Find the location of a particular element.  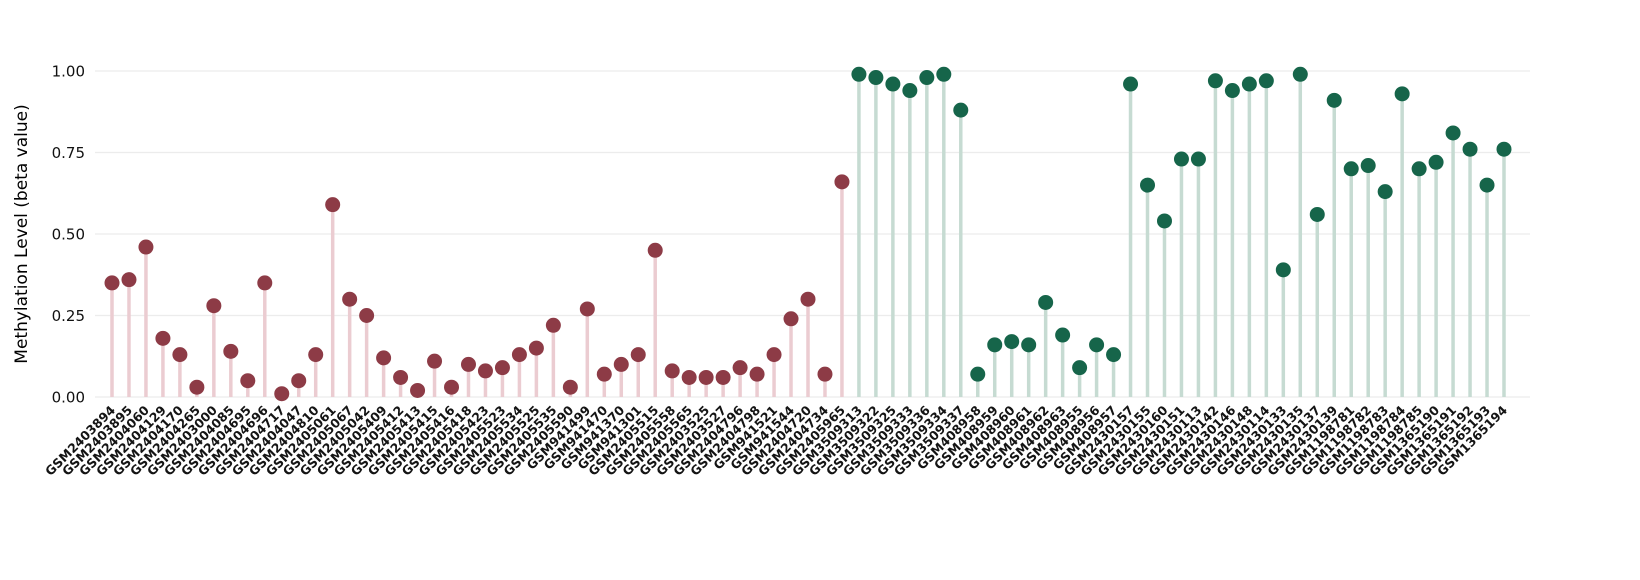

y-axis-title: Methylation Level (beta value) is located at coordinates (22, 233).